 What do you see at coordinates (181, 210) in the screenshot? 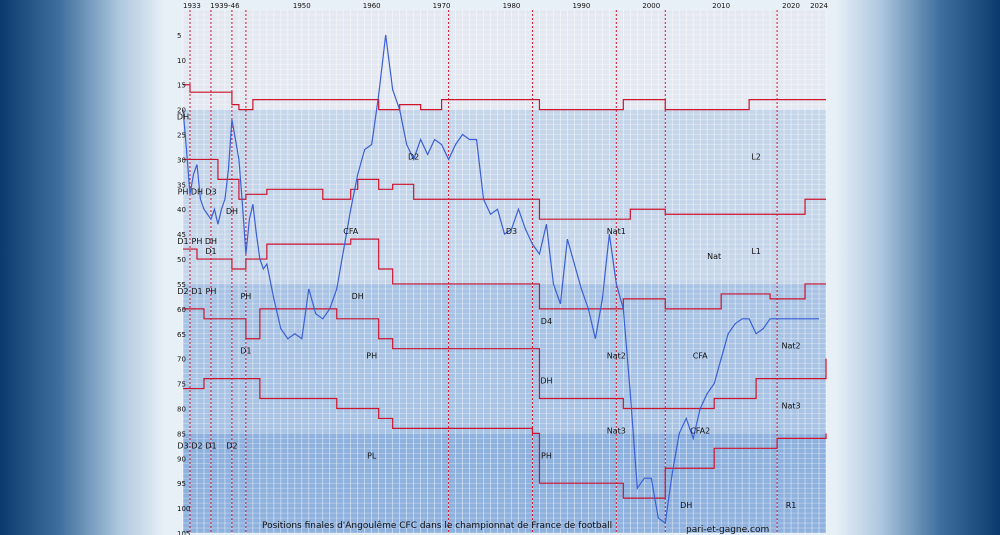
I see `y-tick-label: 40` at bounding box center [181, 210].